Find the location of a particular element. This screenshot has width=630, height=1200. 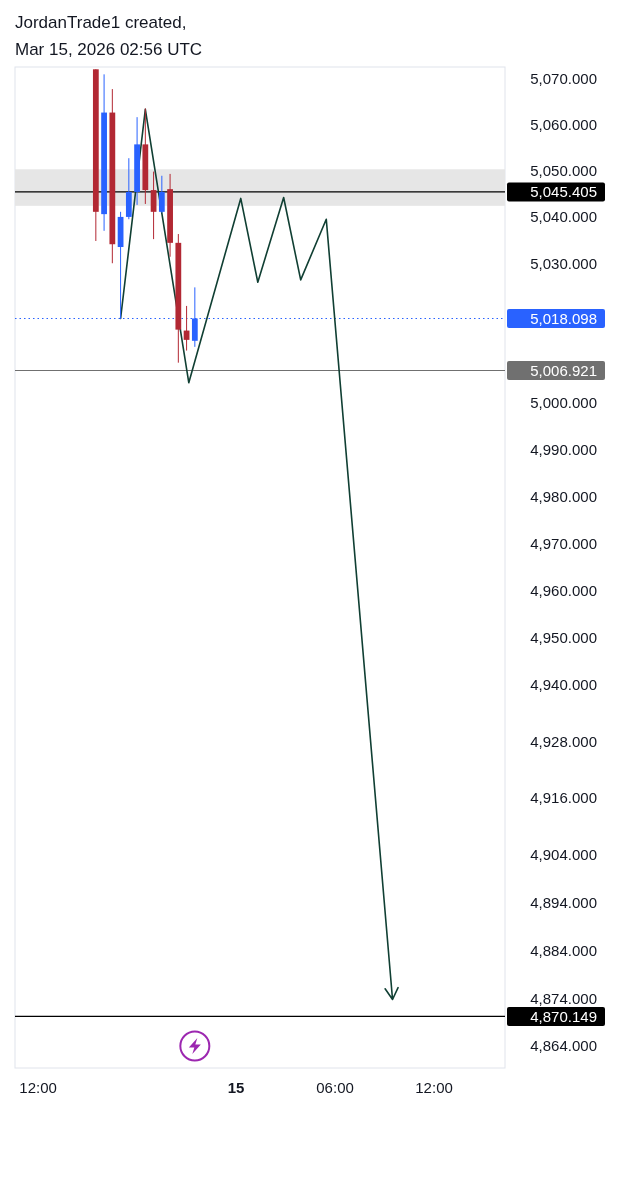

ref-line-label: 5,045.405 is located at coordinates (563, 192).